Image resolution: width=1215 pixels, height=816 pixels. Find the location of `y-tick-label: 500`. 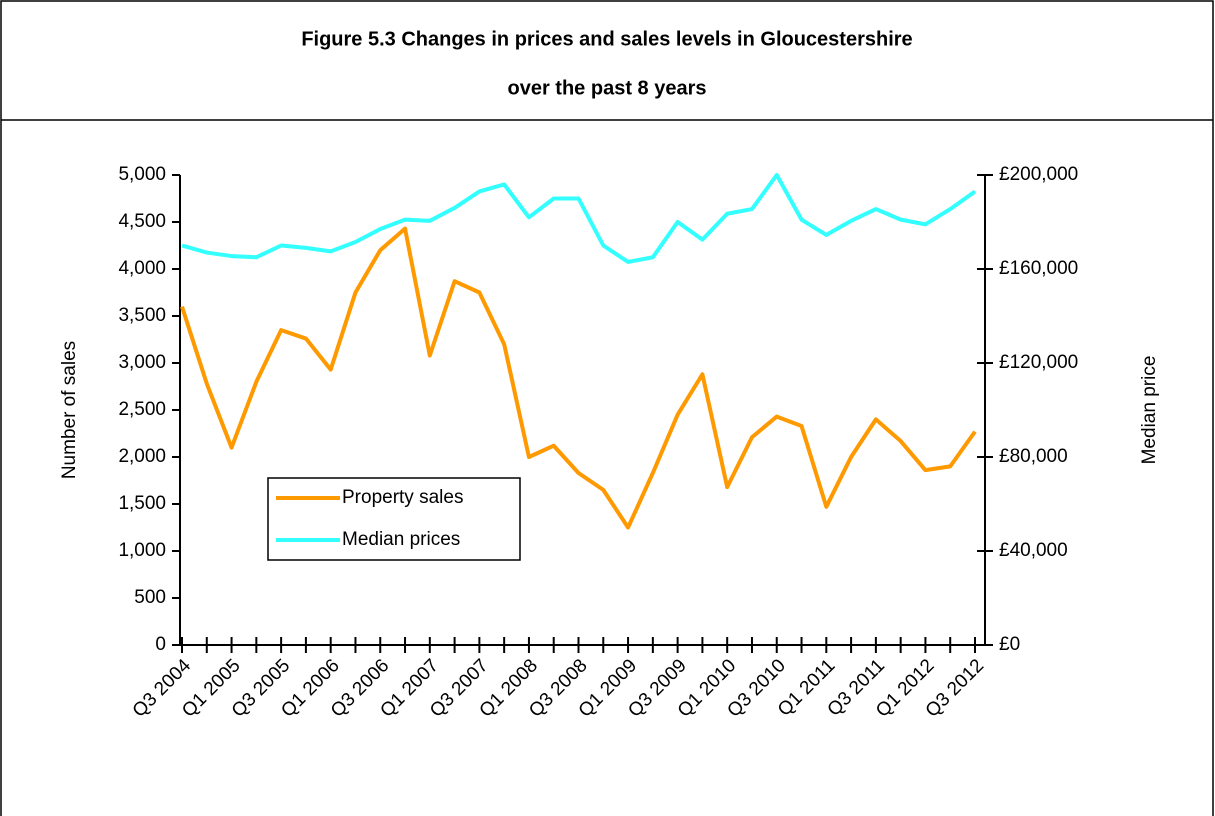

y-tick-label: 500 is located at coordinates (150, 597).